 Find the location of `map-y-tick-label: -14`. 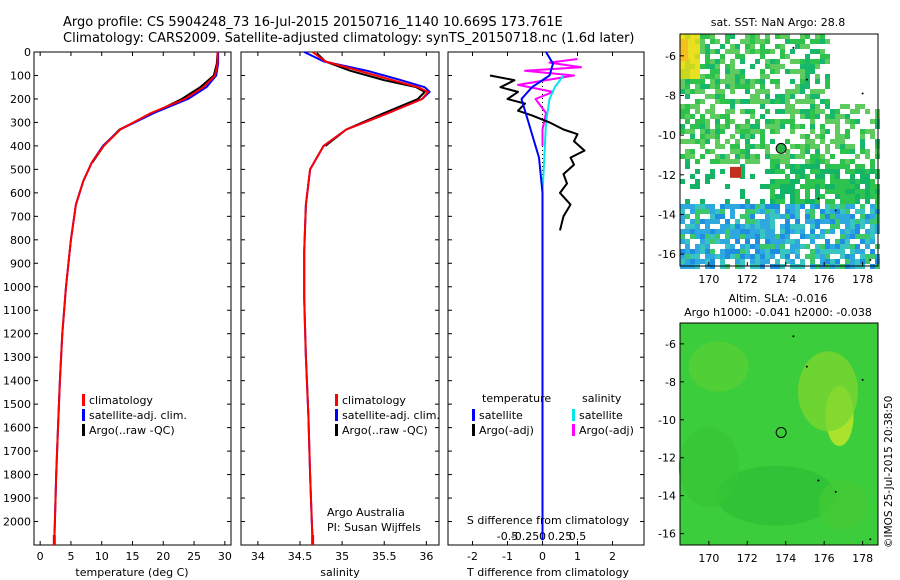

map-y-tick-label: -14 is located at coordinates (667, 496).